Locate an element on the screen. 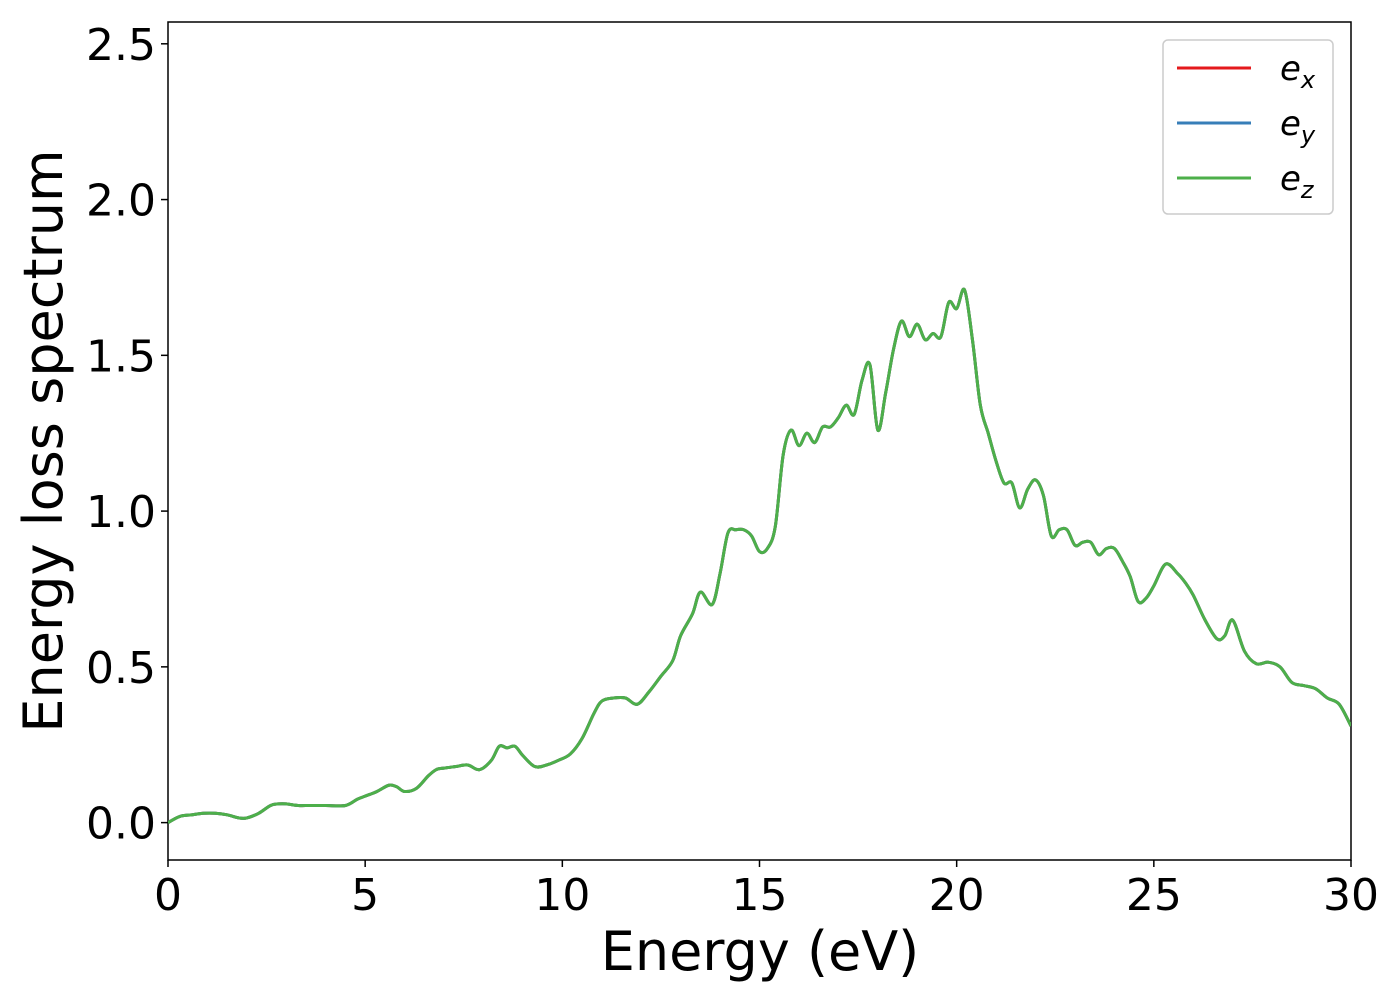 The image size is (1400, 1000). x-tick-label: 5 is located at coordinates (365, 895).